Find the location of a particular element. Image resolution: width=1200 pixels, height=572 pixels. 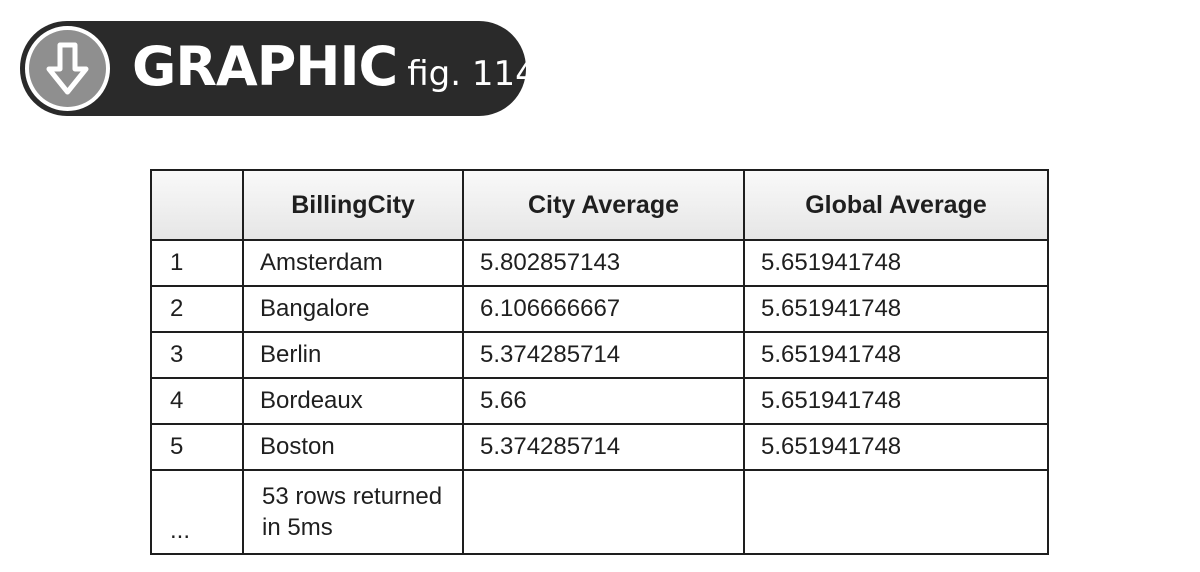

table-row: 5 Boston 5.374285714 5.651941748 is located at coordinates (599, 447).